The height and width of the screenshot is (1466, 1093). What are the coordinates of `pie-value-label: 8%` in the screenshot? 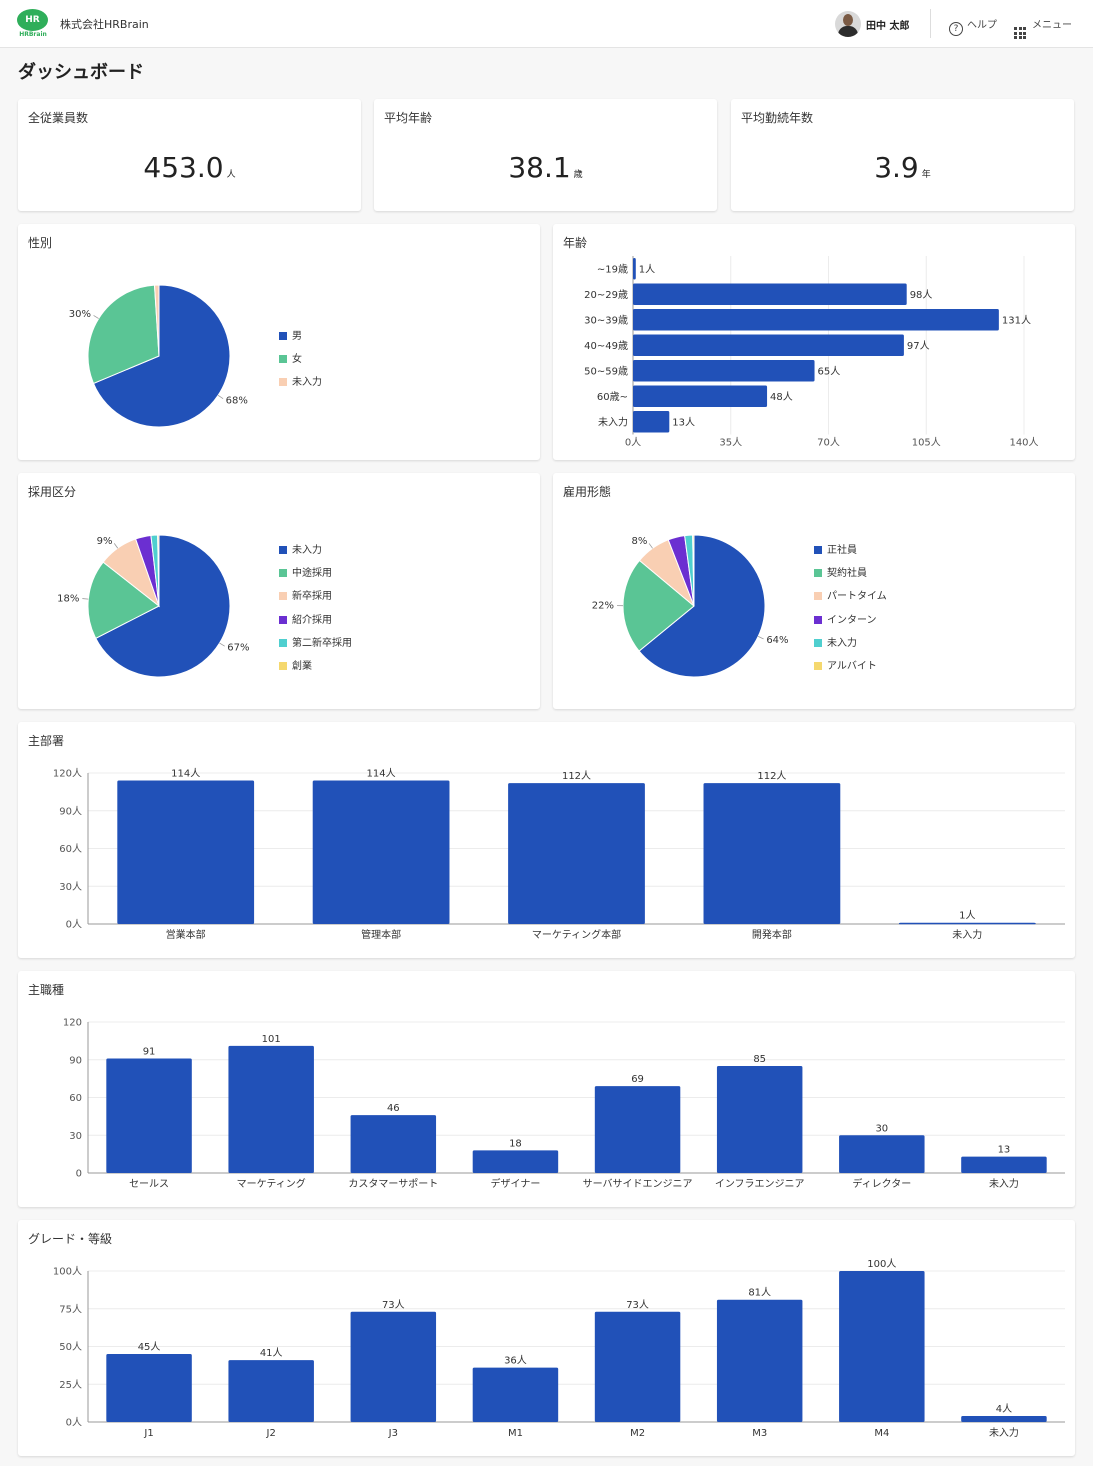 It's located at (639, 541).